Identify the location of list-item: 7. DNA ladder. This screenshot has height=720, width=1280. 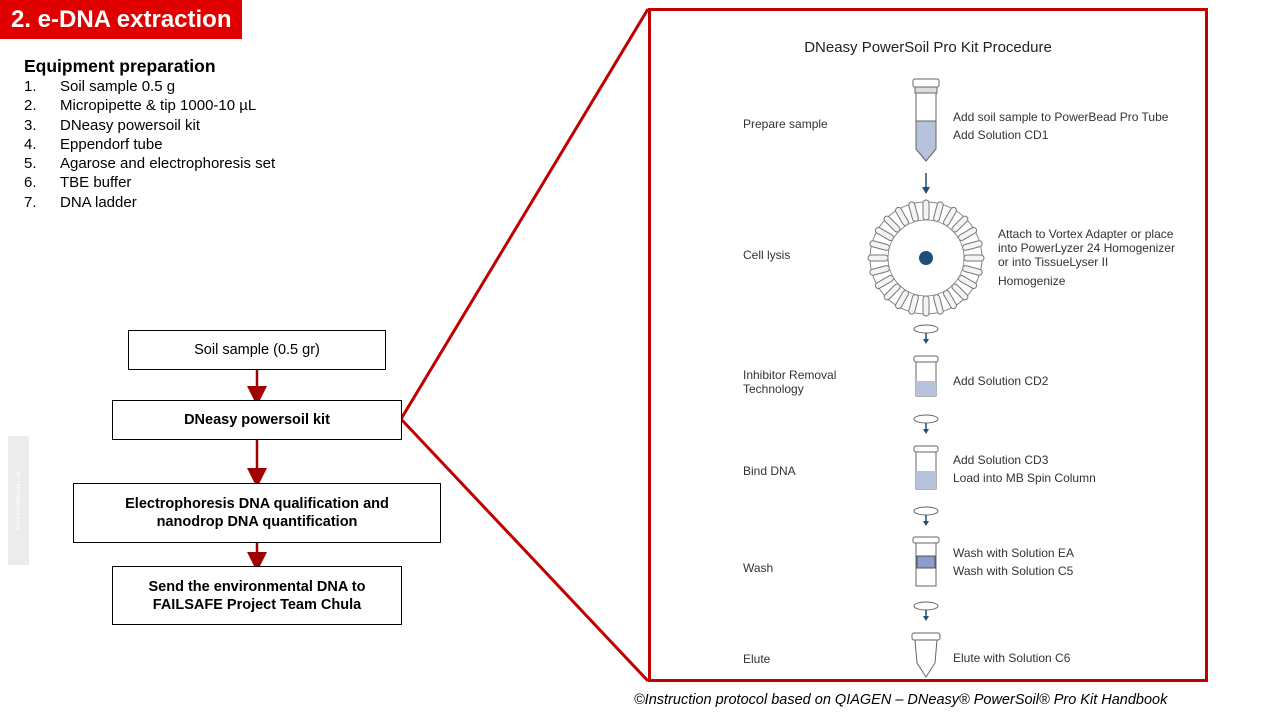
(80, 202).